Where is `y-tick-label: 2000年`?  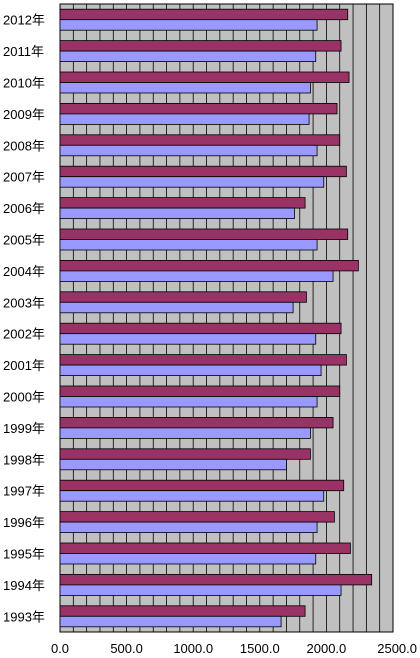 y-tick-label: 2000年 is located at coordinates (24, 397).